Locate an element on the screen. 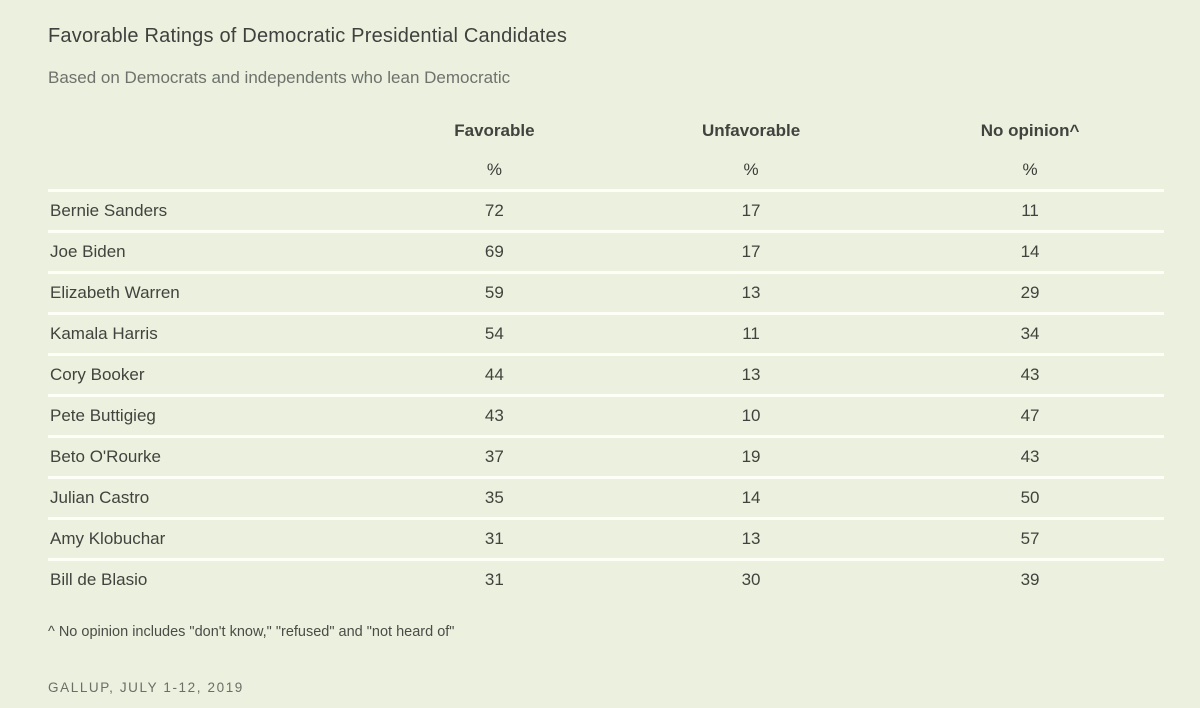 This screenshot has height=708, width=1200. unfavorable-cell: 30 is located at coordinates (751, 579).